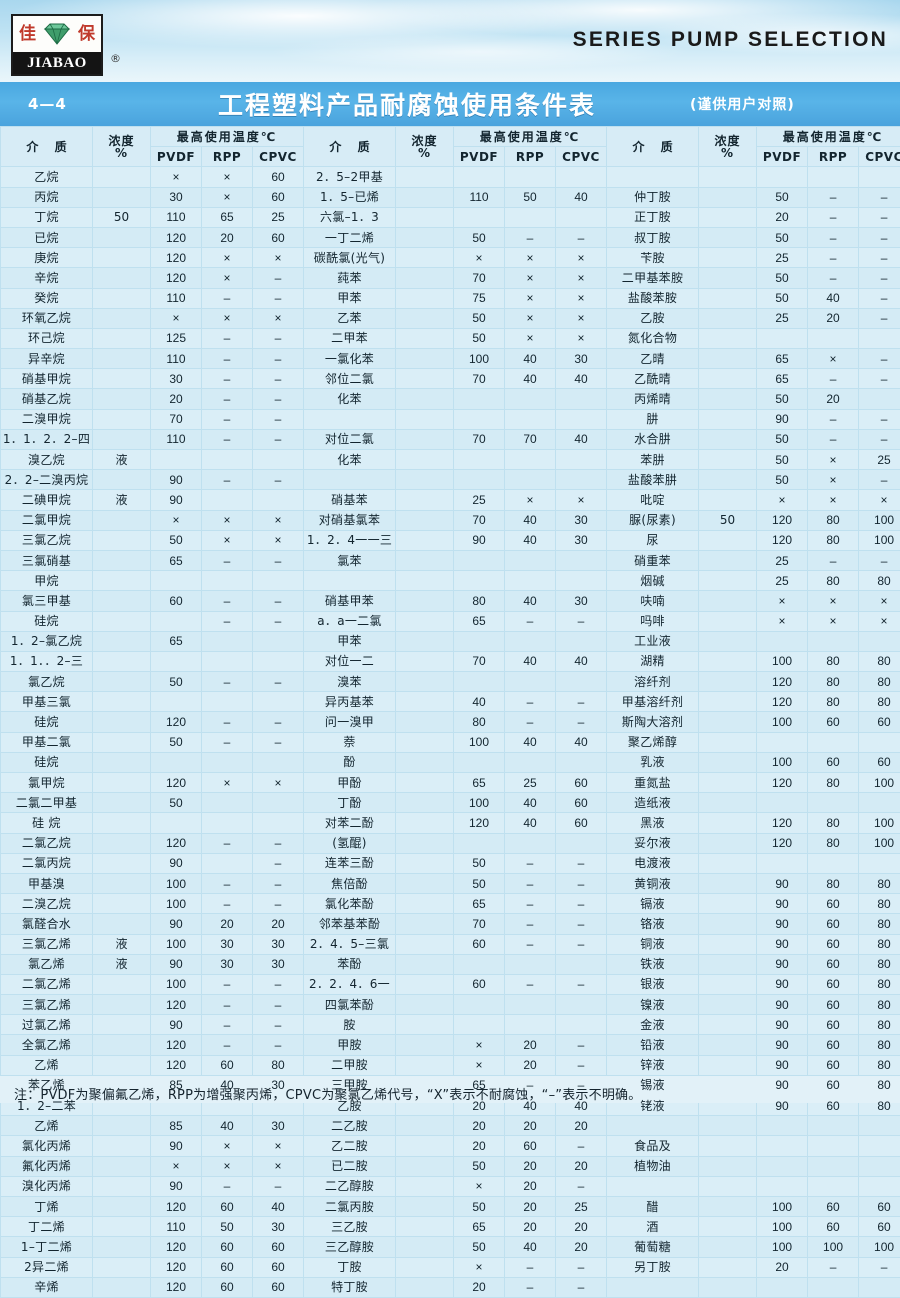  What do you see at coordinates (176, 1025) in the screenshot?
I see `cell-pvdf: 90` at bounding box center [176, 1025].